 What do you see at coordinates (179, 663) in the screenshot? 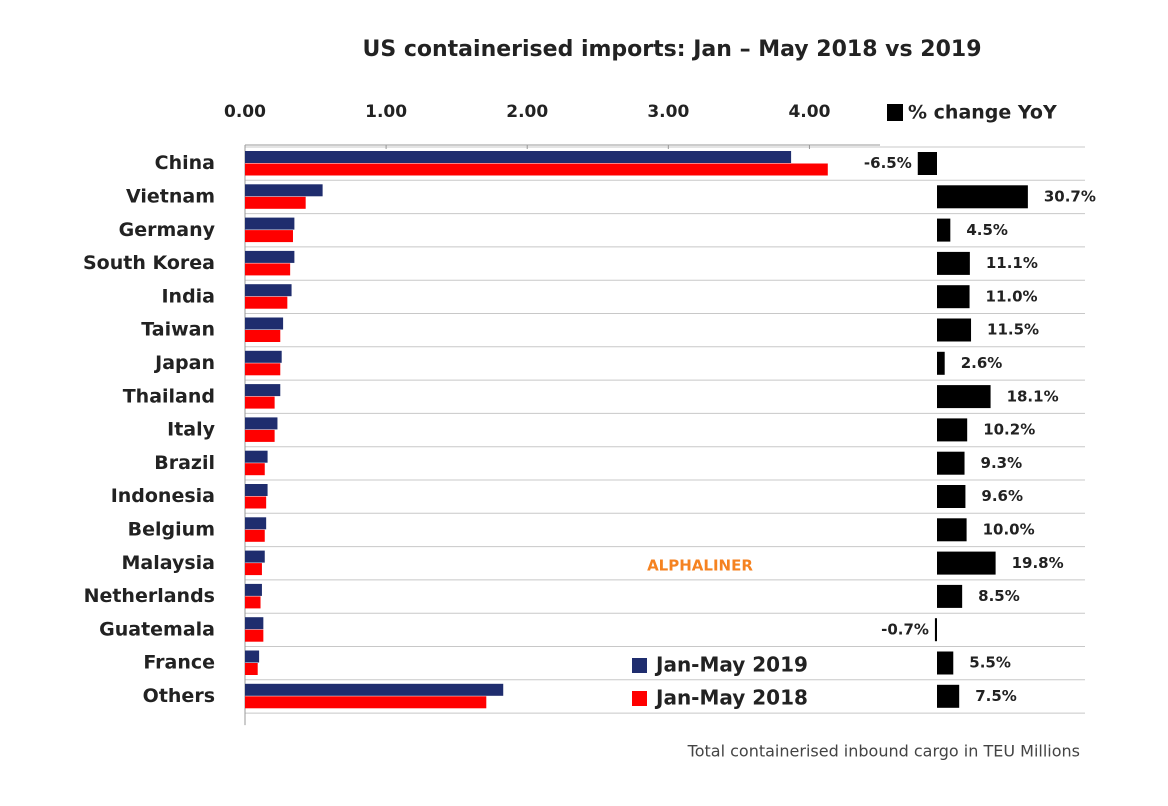
I see `category-label: France` at bounding box center [179, 663].